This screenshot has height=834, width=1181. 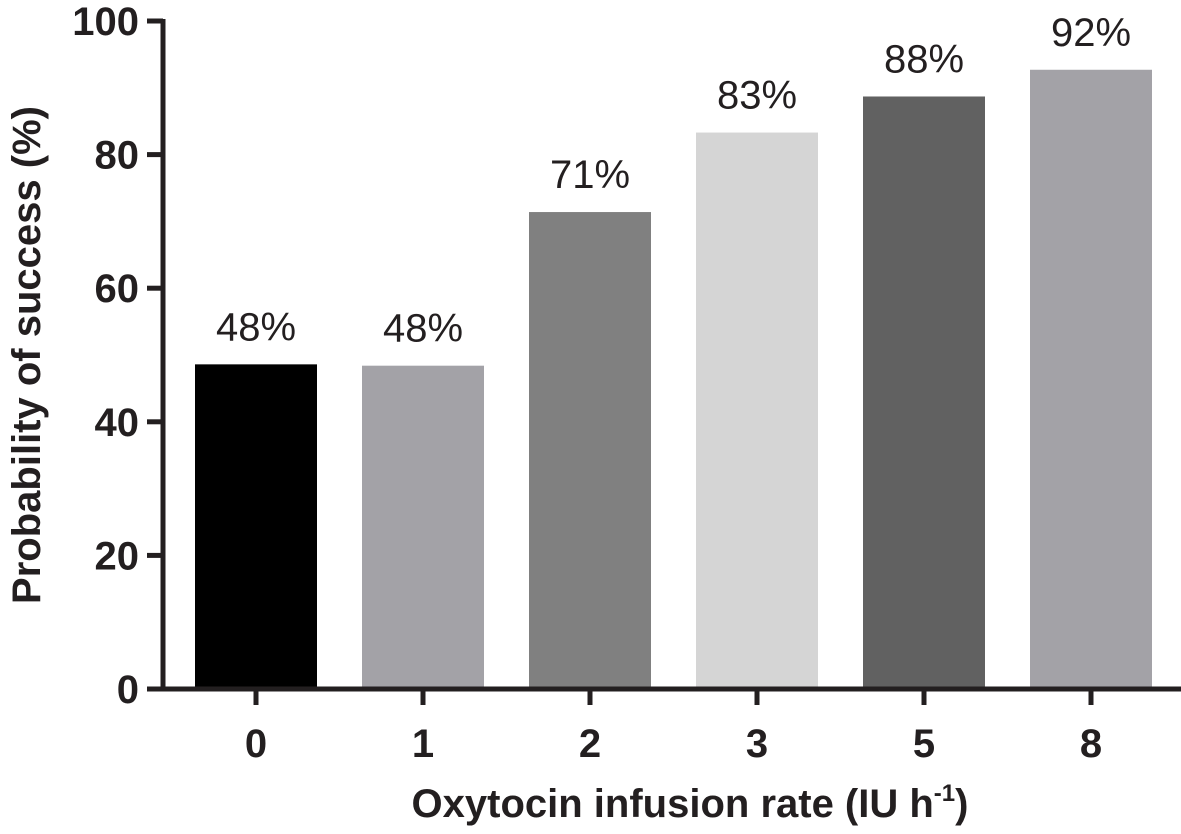 I want to click on y-tick-label: 100, so click(x=105, y=22).